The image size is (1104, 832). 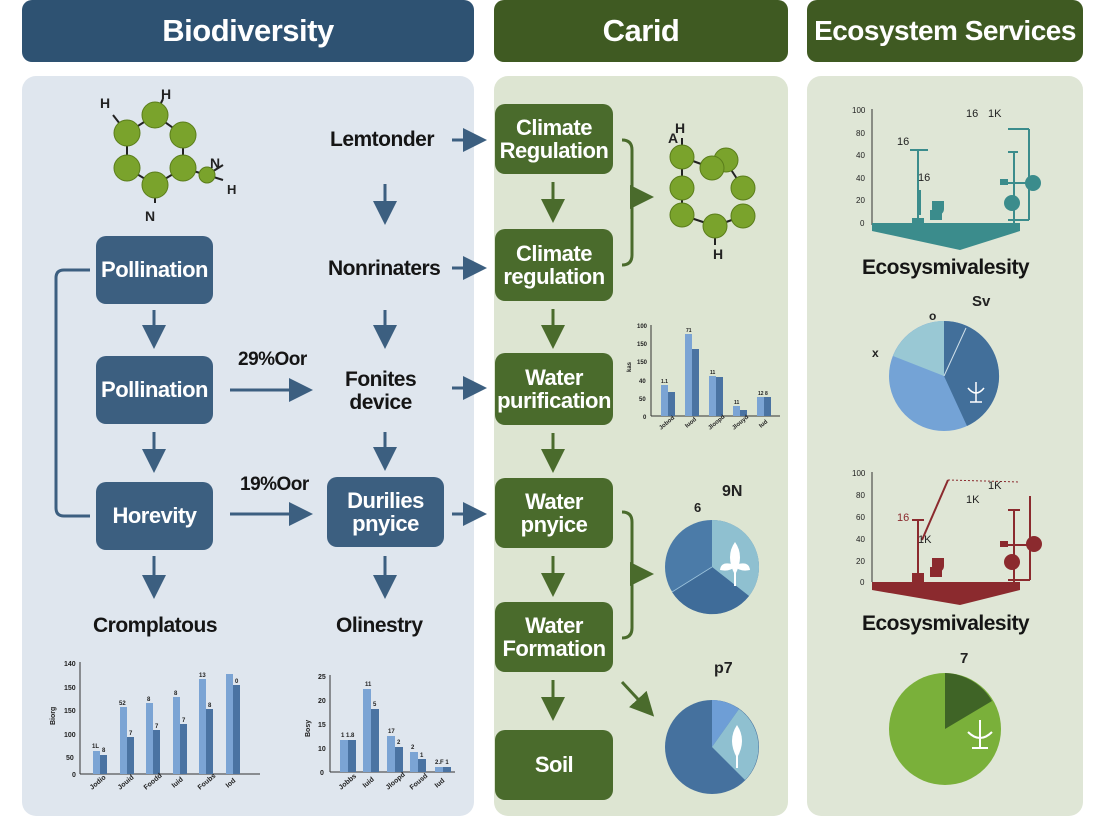 I want to click on svg-text: 13, so click(x=202, y=676).